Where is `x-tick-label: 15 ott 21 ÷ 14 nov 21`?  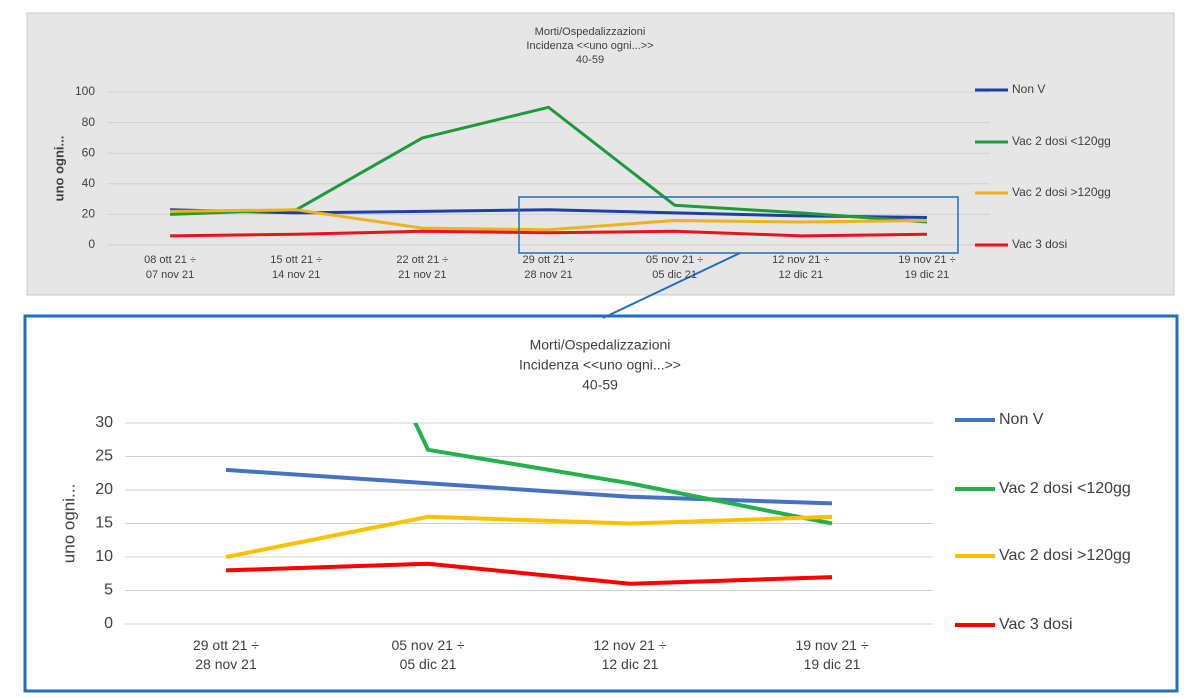 x-tick-label: 15 ott 21 ÷ 14 nov 21 is located at coordinates (296, 267).